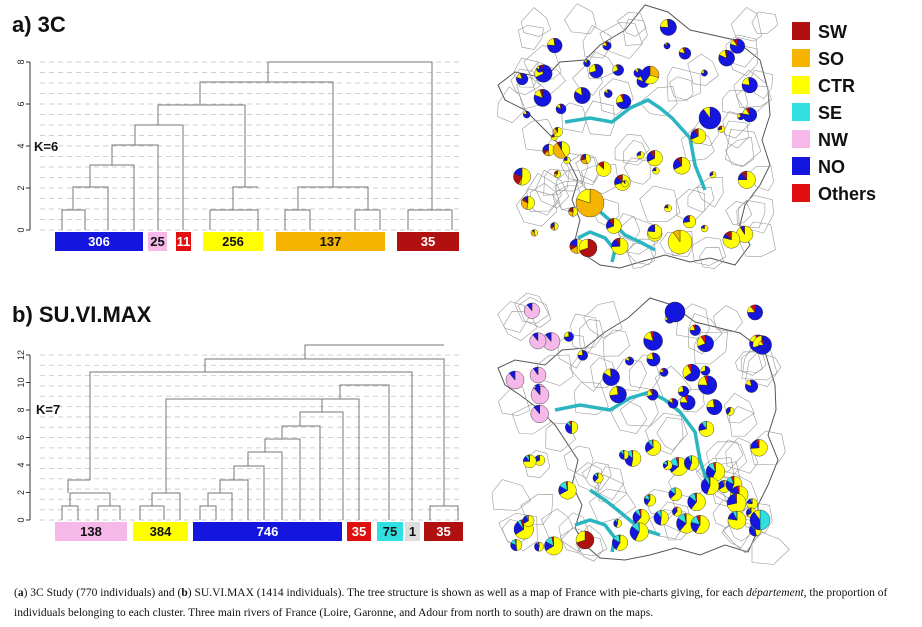  What do you see at coordinates (847, 194) in the screenshot?
I see `legend-label: Others` at bounding box center [847, 194].